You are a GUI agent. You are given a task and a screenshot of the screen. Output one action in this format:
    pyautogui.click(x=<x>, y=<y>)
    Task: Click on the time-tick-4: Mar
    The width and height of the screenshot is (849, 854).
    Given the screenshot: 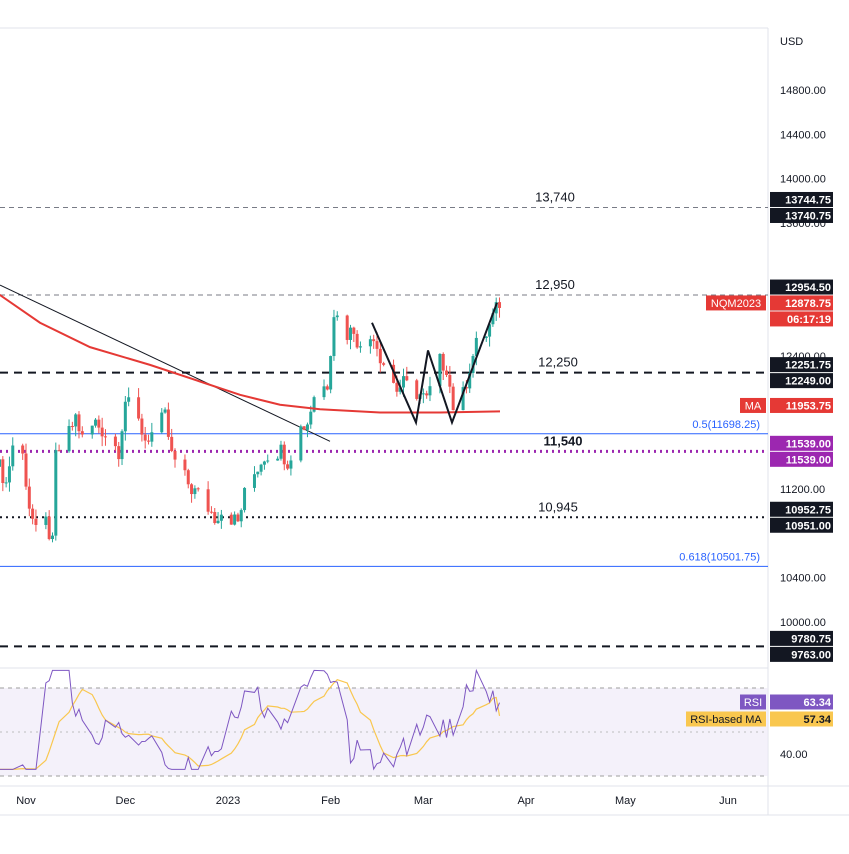 What is the action you would take?
    pyautogui.click(x=423, y=801)
    